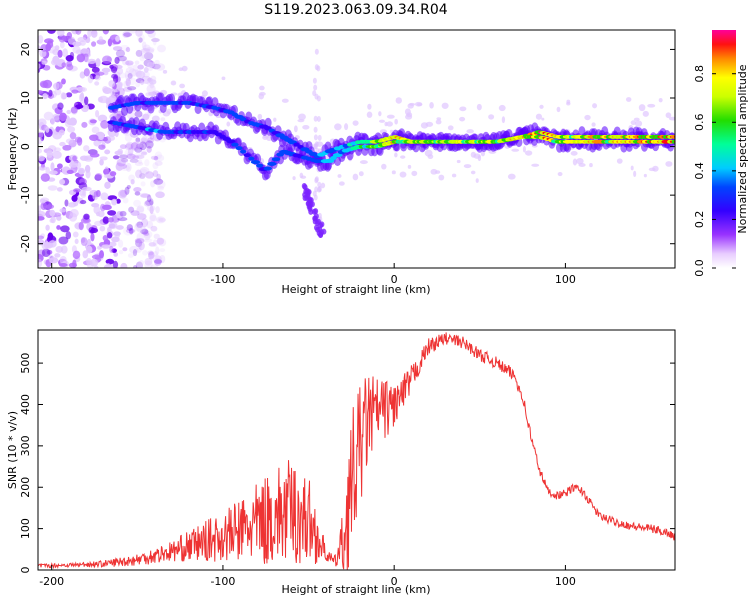 This screenshot has width=750, height=600. I want to click on snr-x-ticks: -200 -100 0 100, so click(307, 576).